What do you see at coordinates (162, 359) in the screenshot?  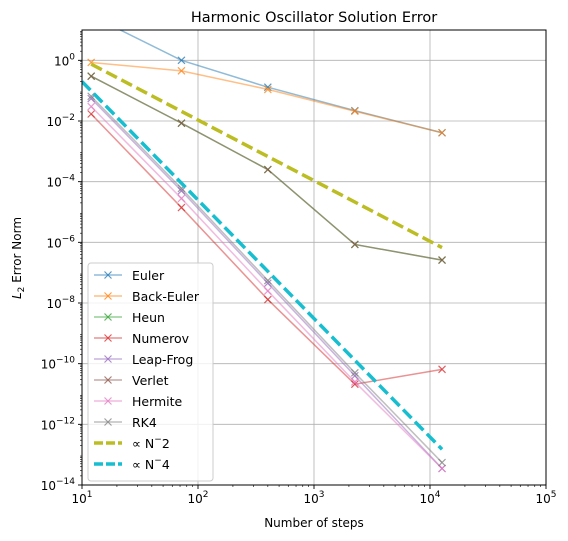 I see `legend-label: Leap-Frog` at bounding box center [162, 359].